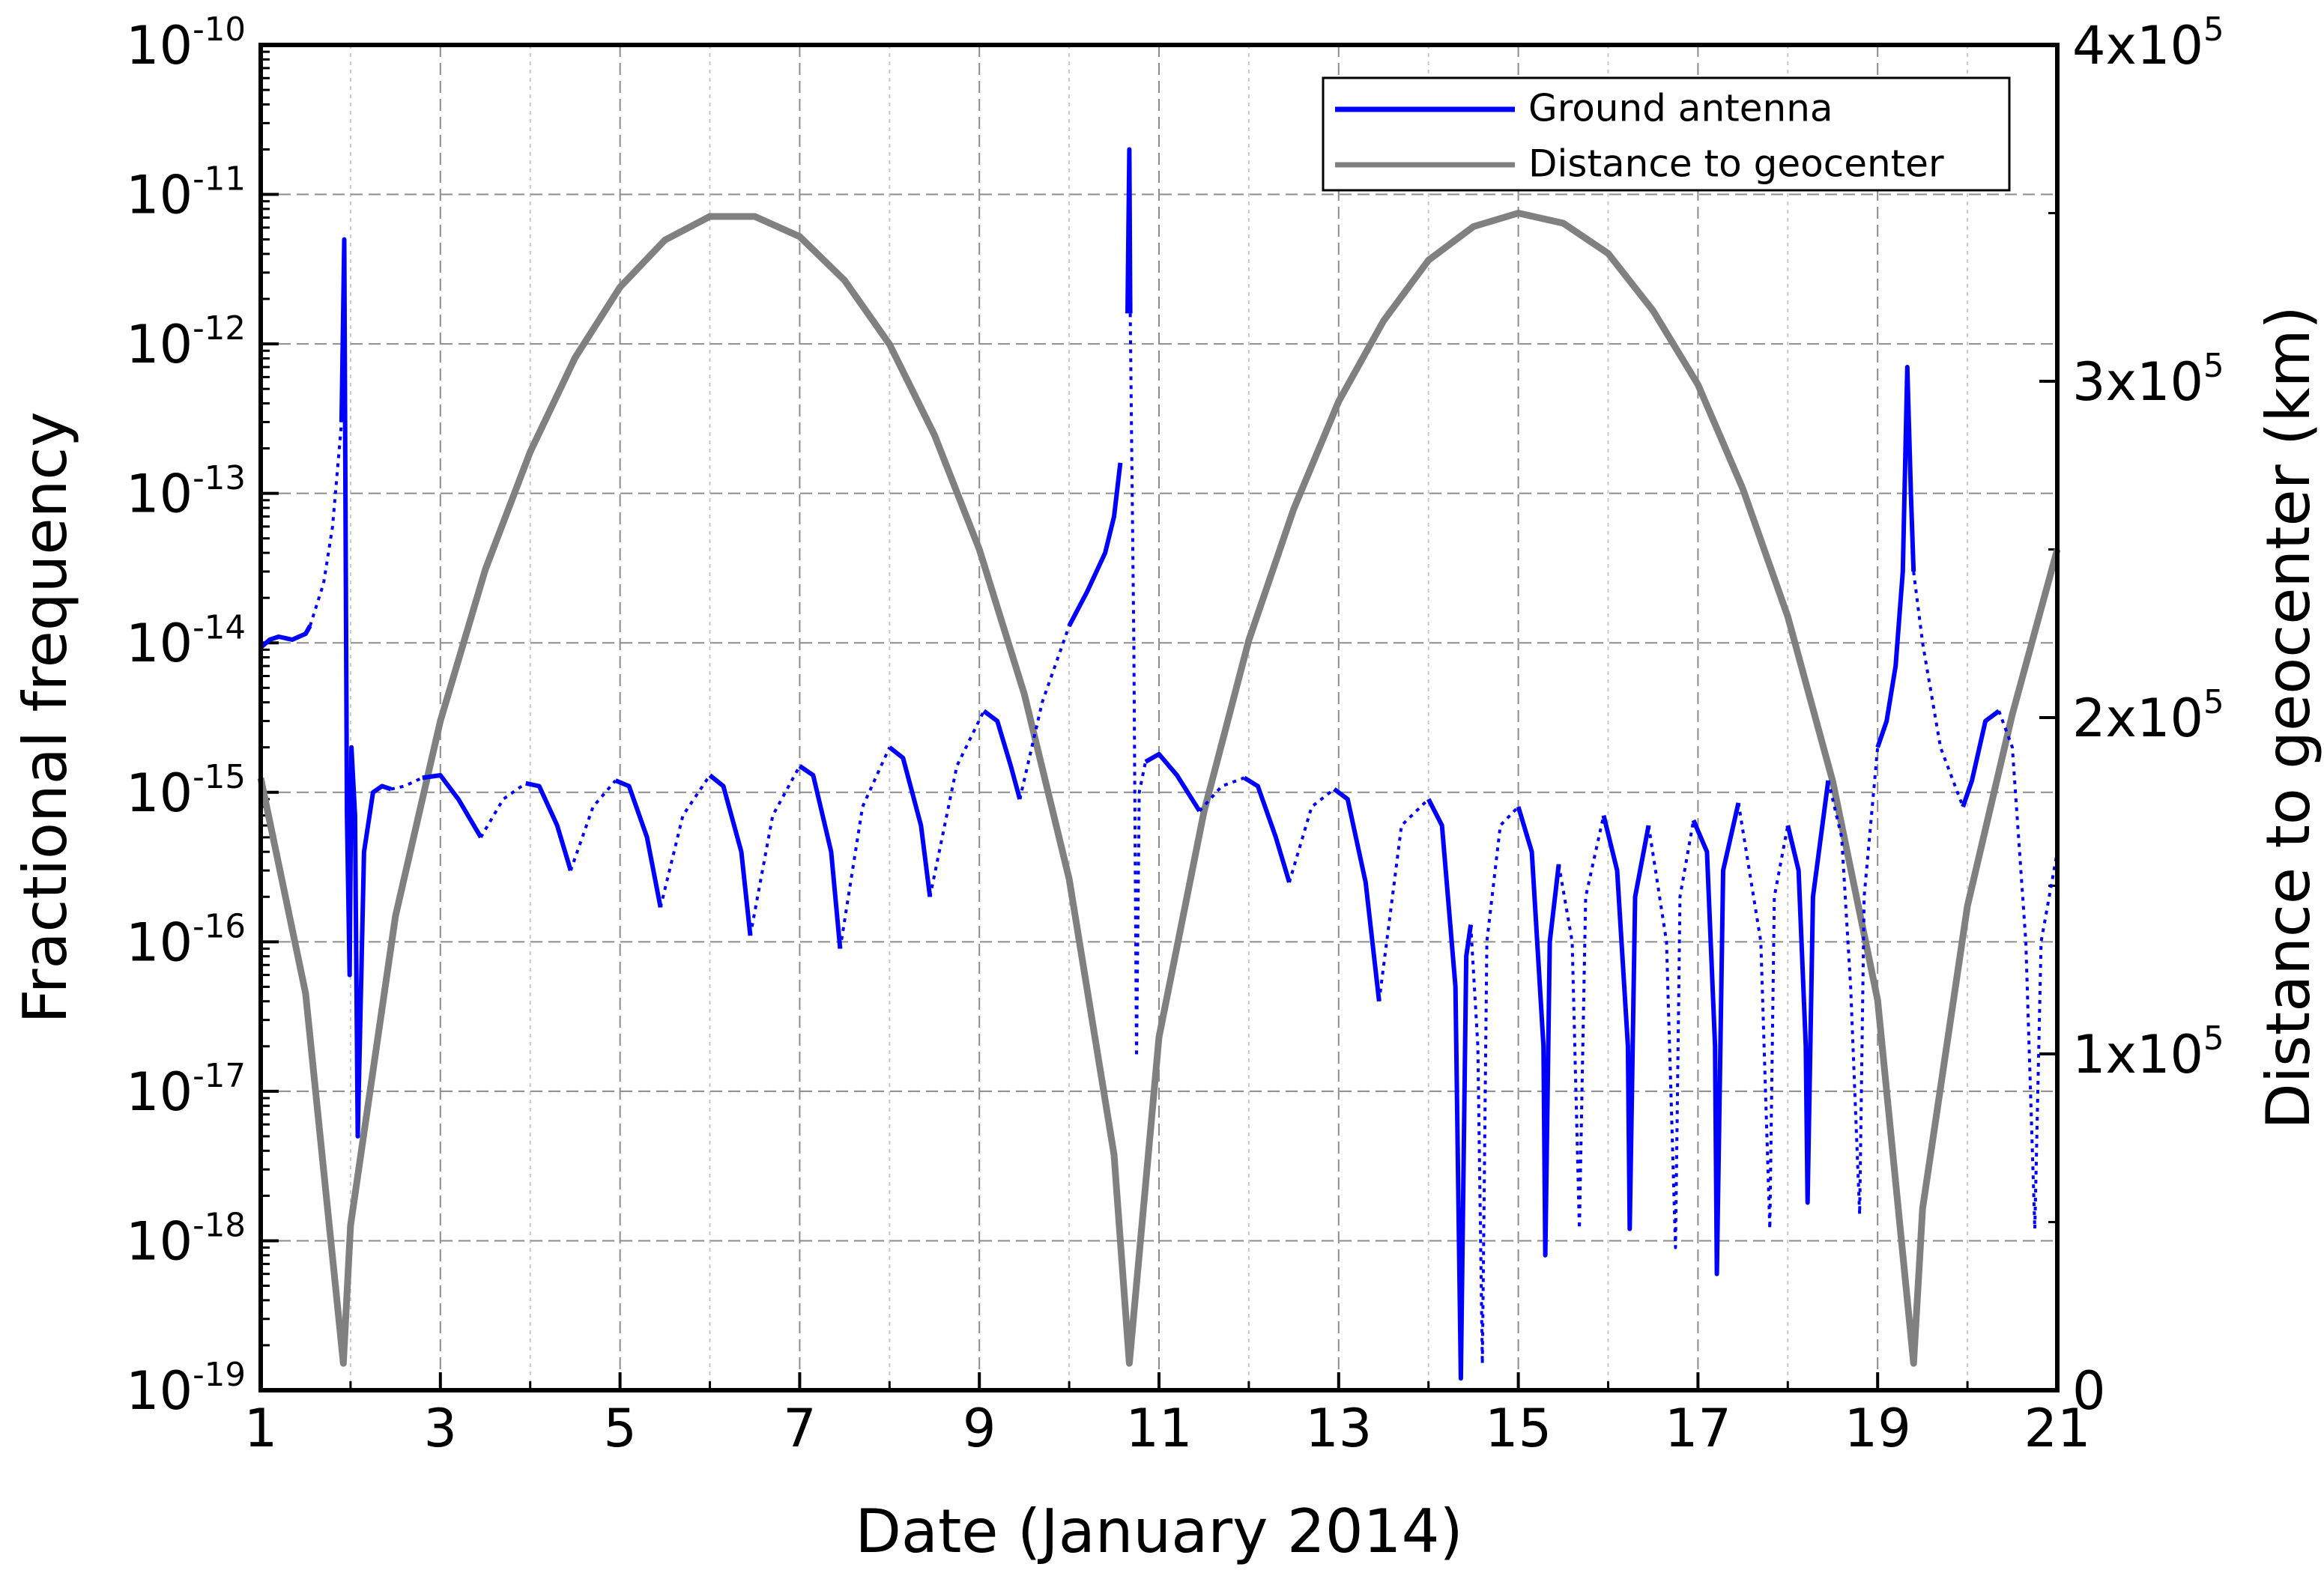  I want to click on y-tick-label: 10-10, so click(186, 43).